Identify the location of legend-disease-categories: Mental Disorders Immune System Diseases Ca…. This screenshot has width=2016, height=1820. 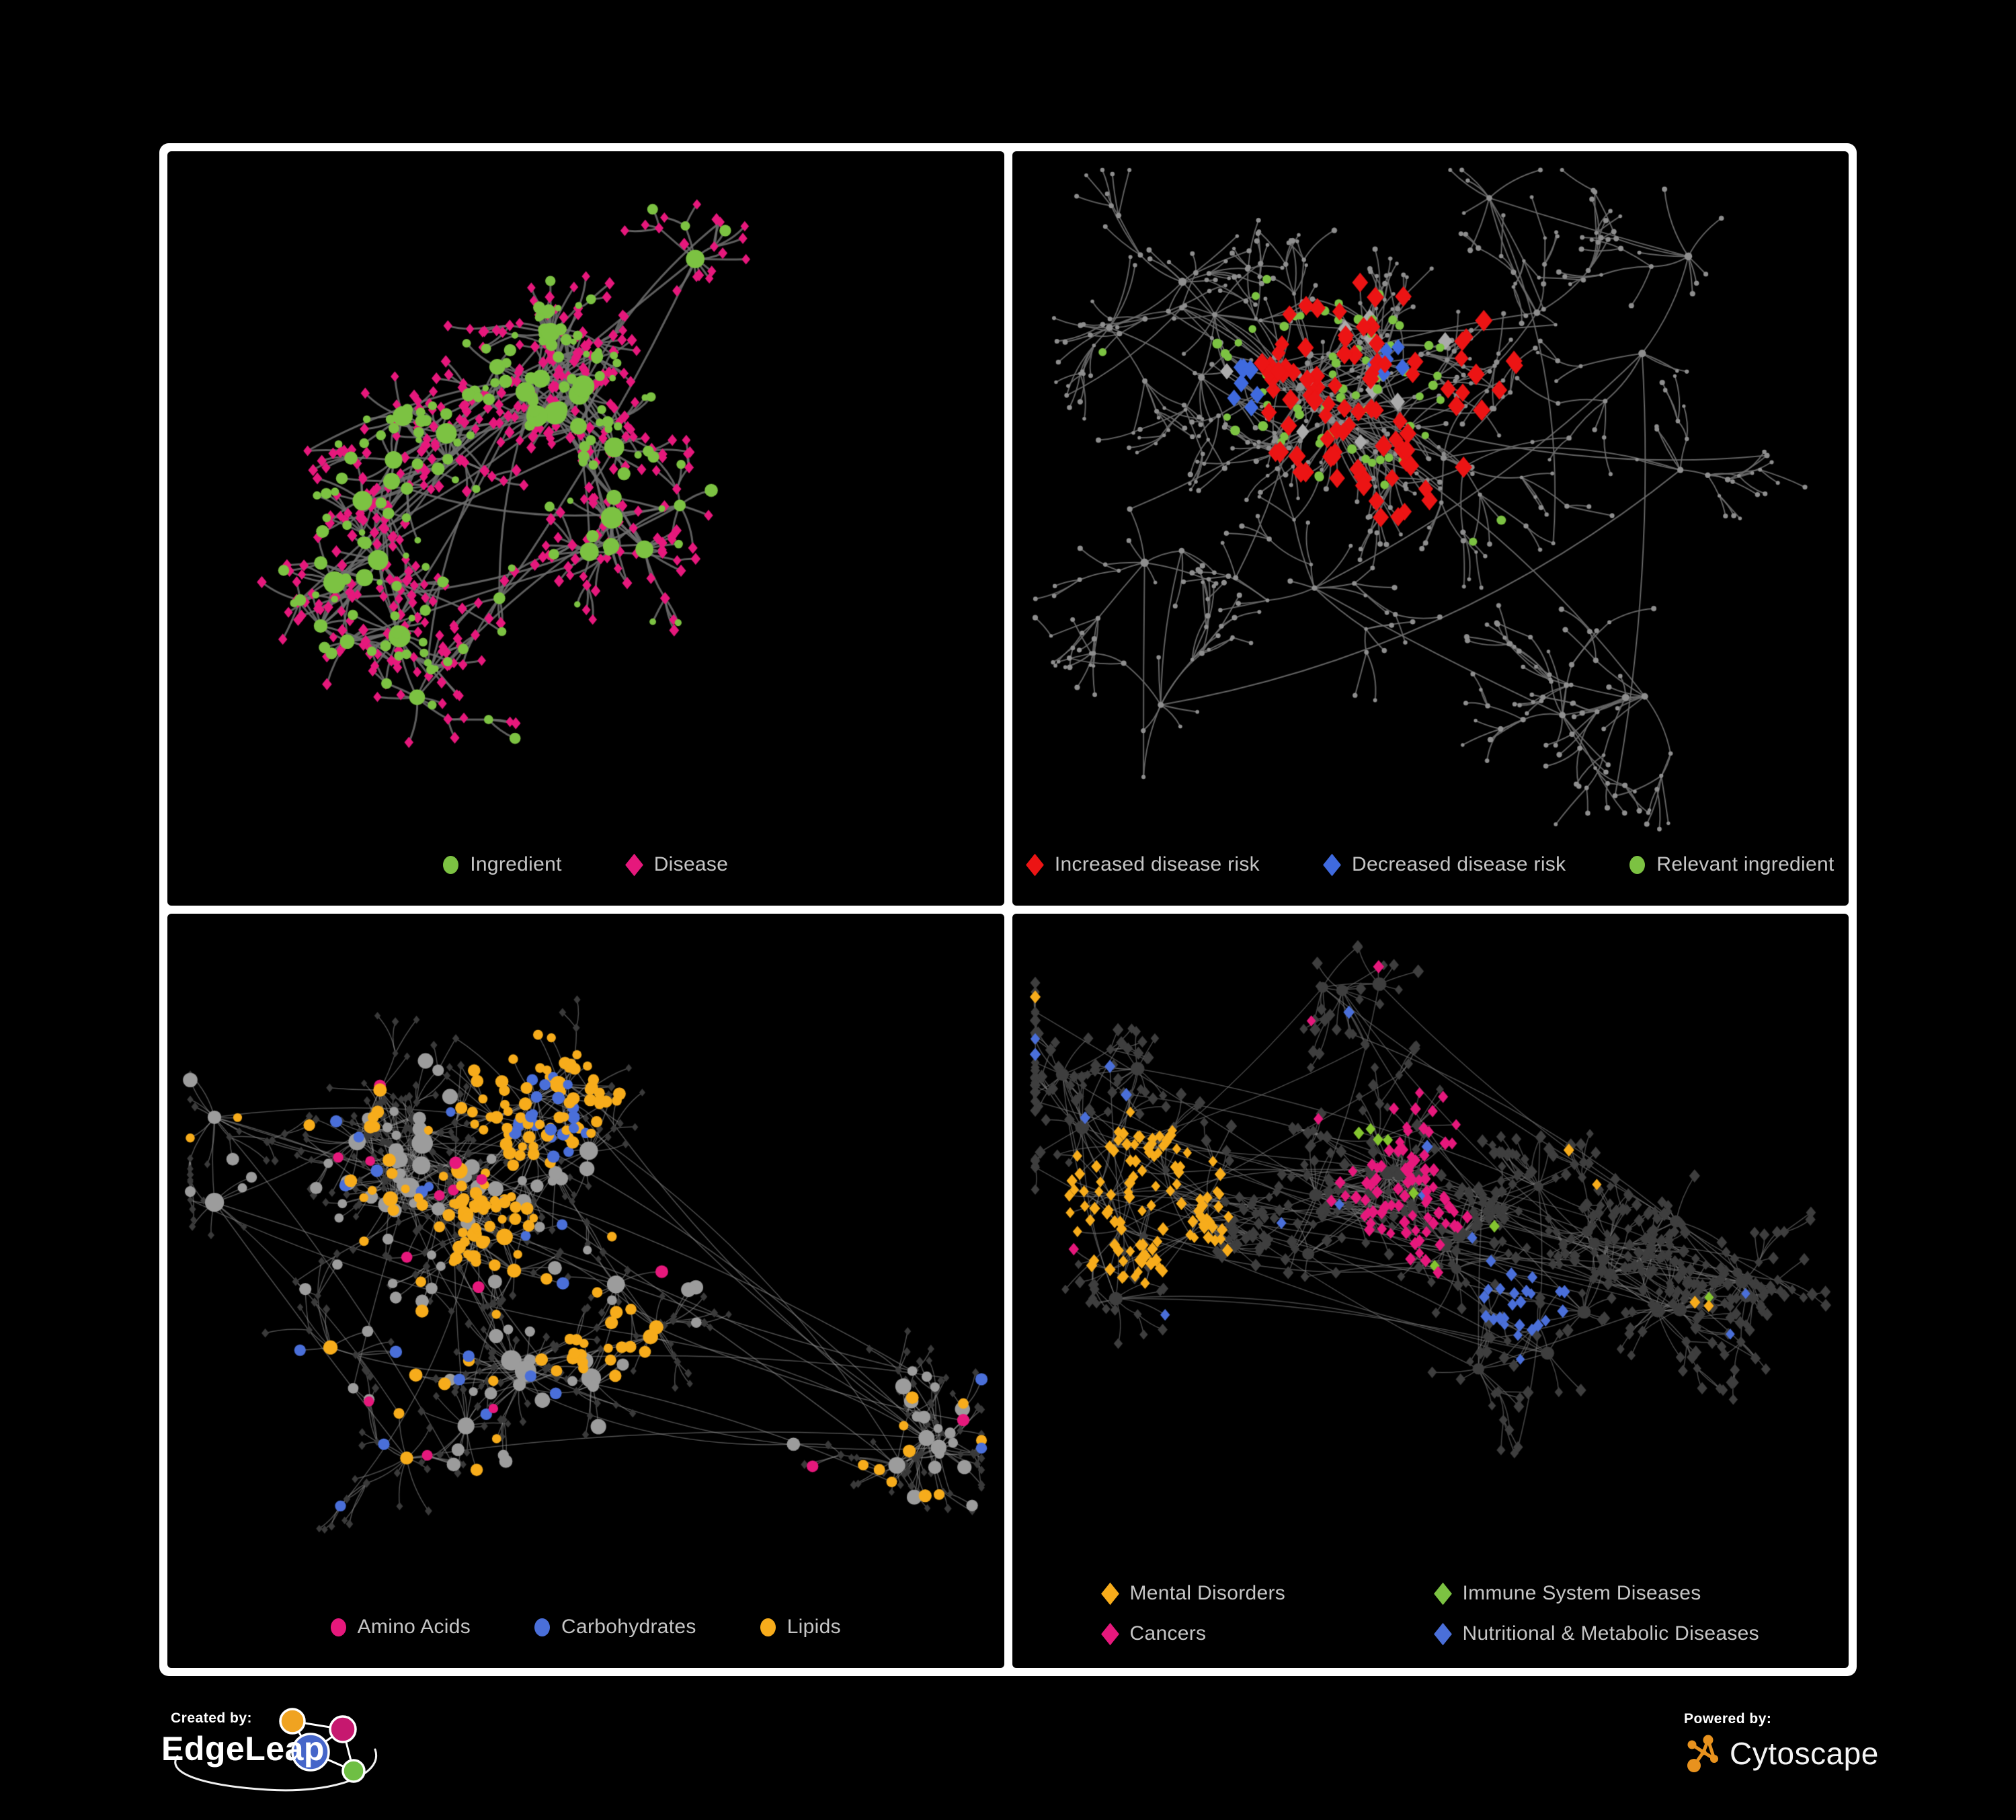
(1430, 1622).